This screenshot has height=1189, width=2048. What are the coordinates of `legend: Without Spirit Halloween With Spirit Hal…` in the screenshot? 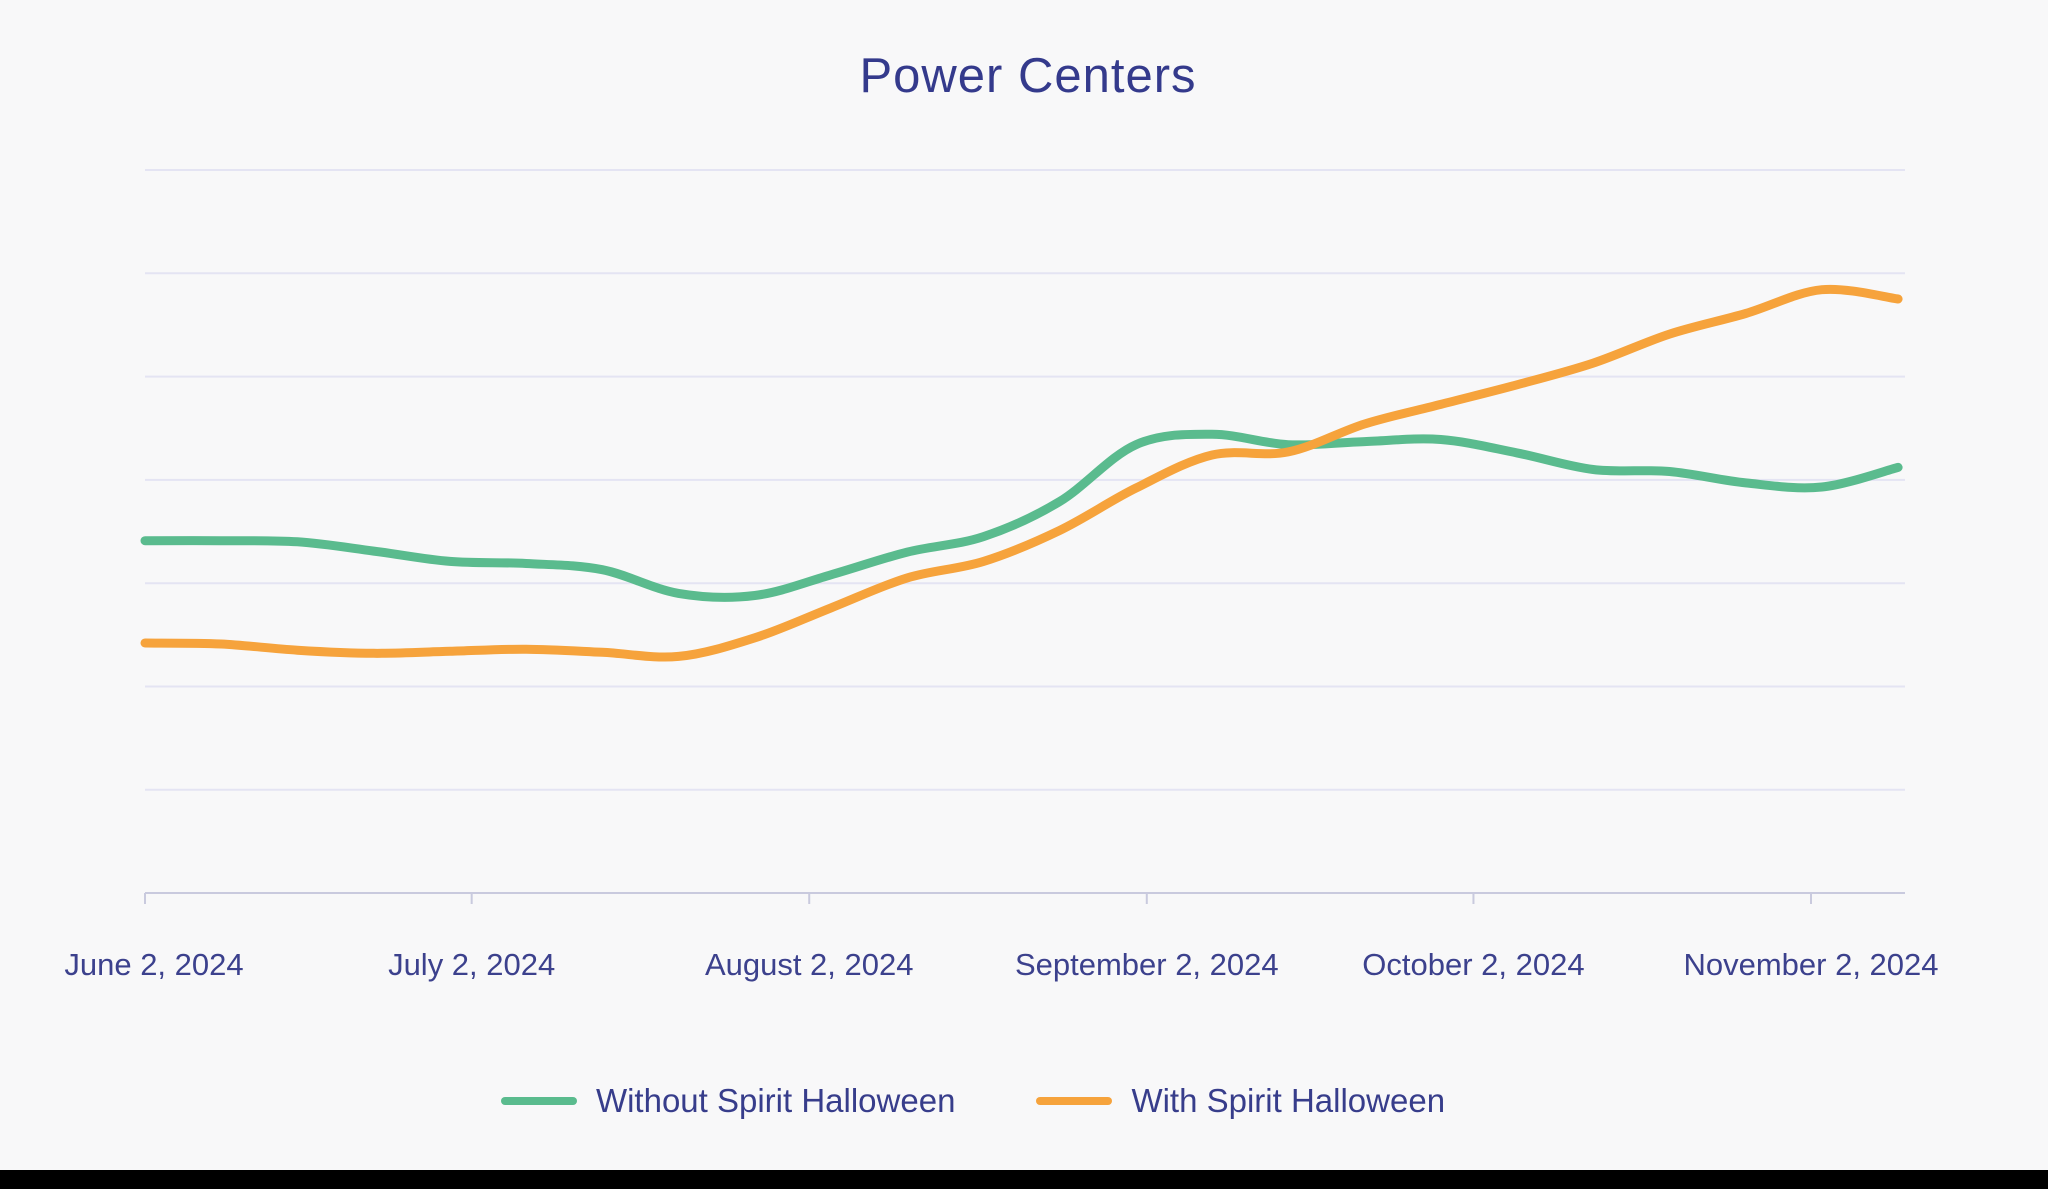 It's located at (973, 1101).